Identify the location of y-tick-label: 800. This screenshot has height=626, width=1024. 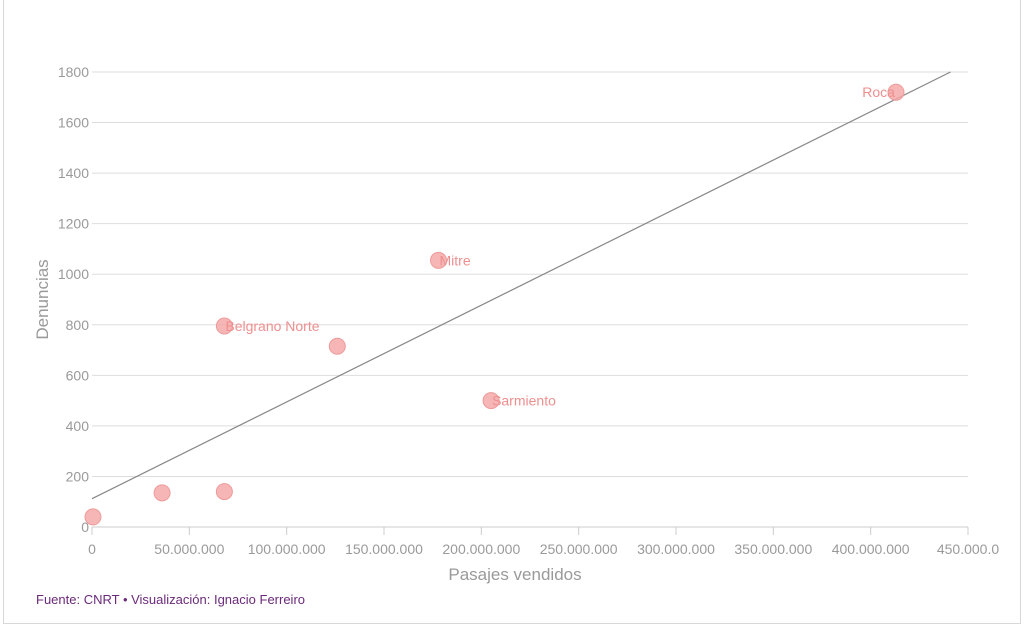
(78, 325).